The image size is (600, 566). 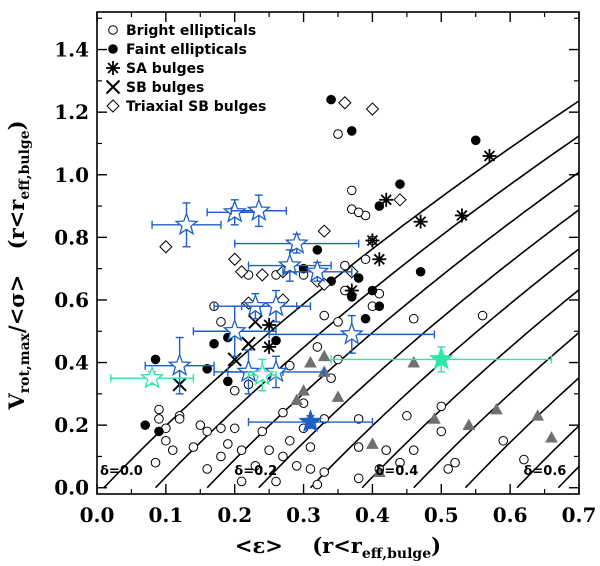 What do you see at coordinates (396, 471) in the screenshot?
I see `delta-label: δ=0.4` at bounding box center [396, 471].